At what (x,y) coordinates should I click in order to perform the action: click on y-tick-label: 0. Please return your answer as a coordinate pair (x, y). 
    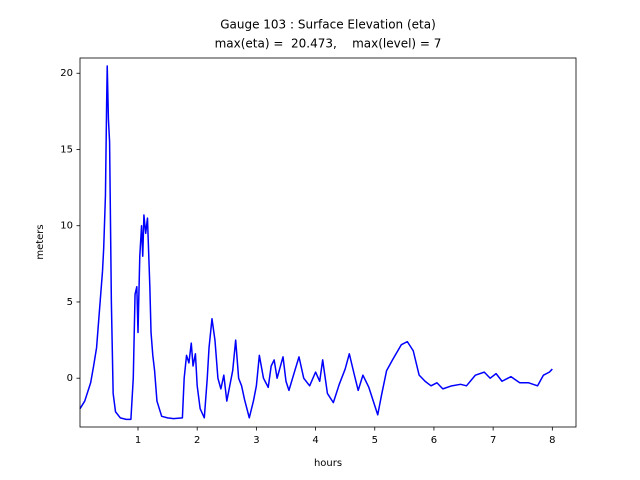
    Looking at the image, I should click on (70, 378).